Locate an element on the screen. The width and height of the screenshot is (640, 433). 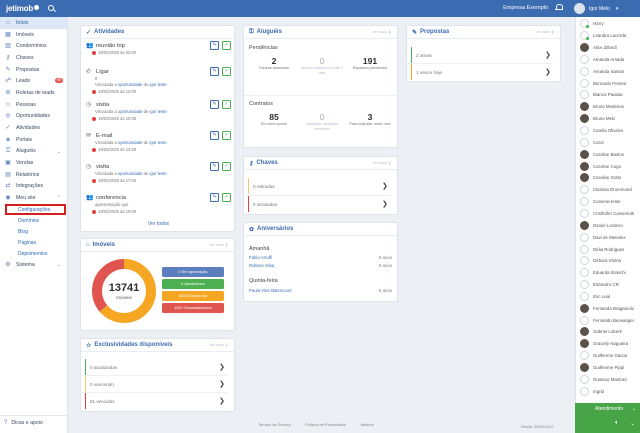
team-member: Conselvi teste is located at coordinates (608, 202).